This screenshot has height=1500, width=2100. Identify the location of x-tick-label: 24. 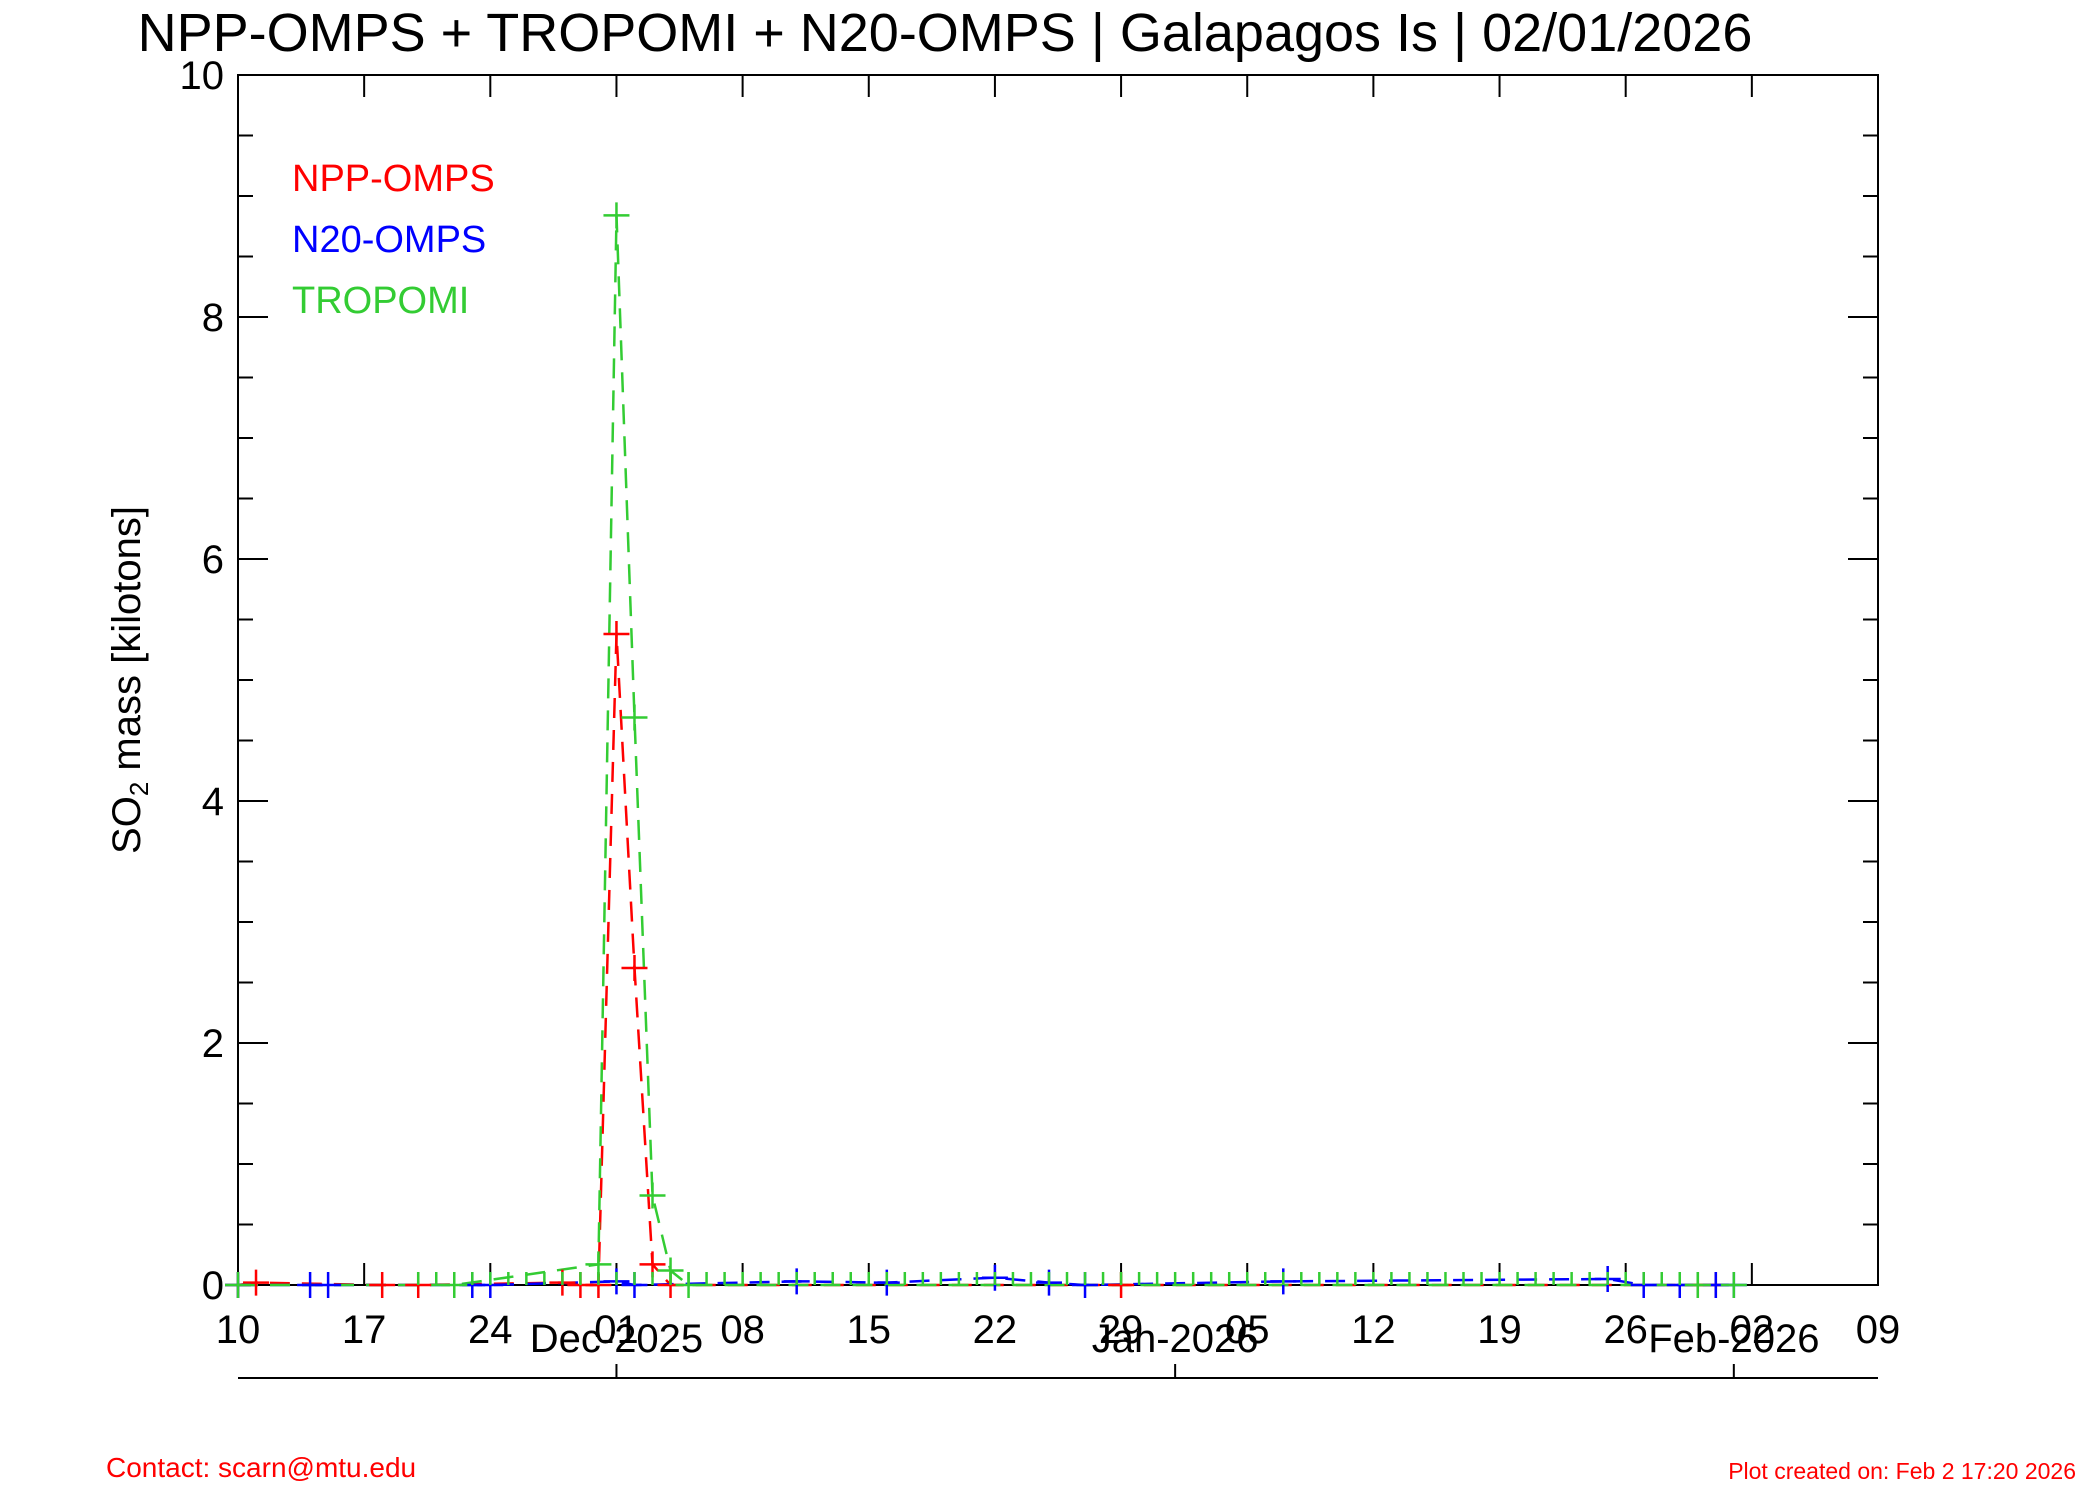
(490, 1330).